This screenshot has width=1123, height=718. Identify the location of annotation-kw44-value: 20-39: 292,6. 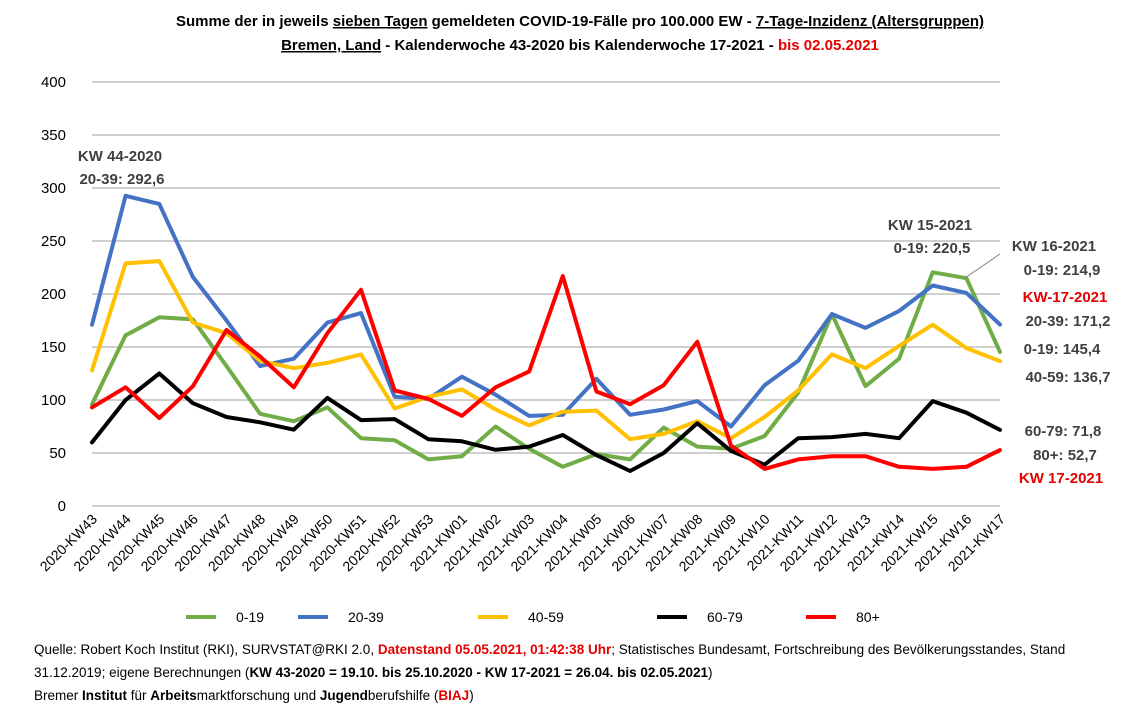
(121, 179).